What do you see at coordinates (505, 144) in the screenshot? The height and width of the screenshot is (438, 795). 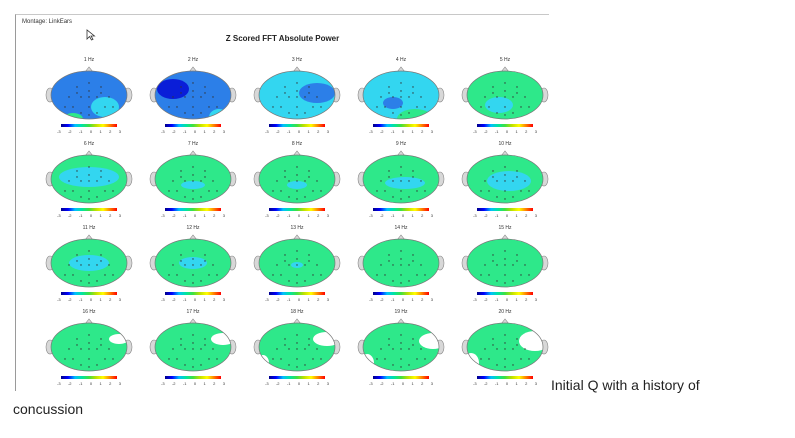 I see `frequency-label: 10 Hz` at bounding box center [505, 144].